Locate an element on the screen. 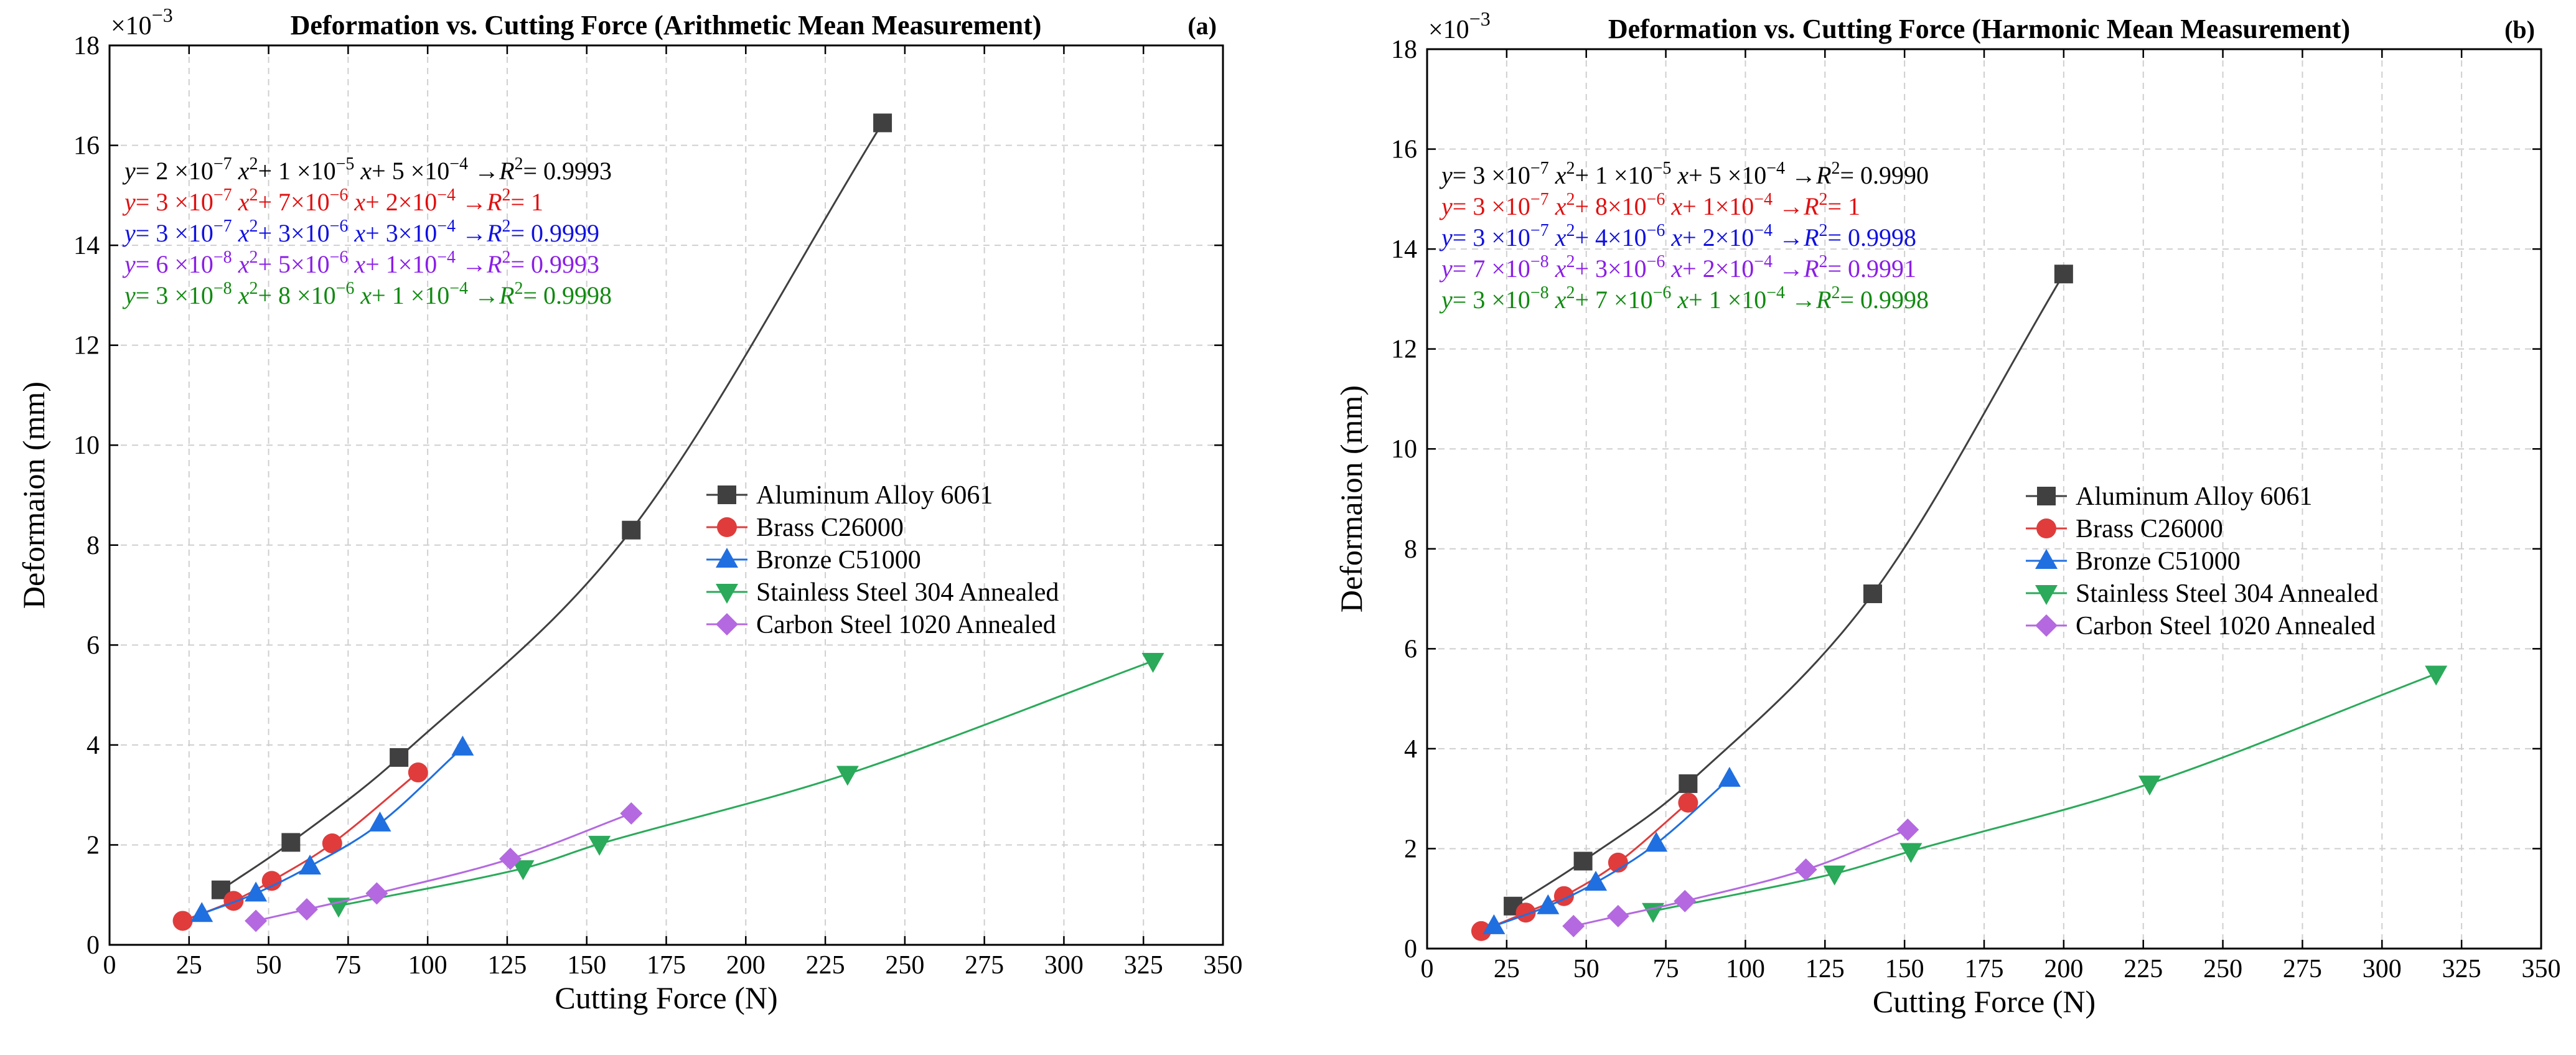 The width and height of the screenshot is (2576, 1055). legend-label: Stainless Steel 304 Annealed is located at coordinates (2227, 593).